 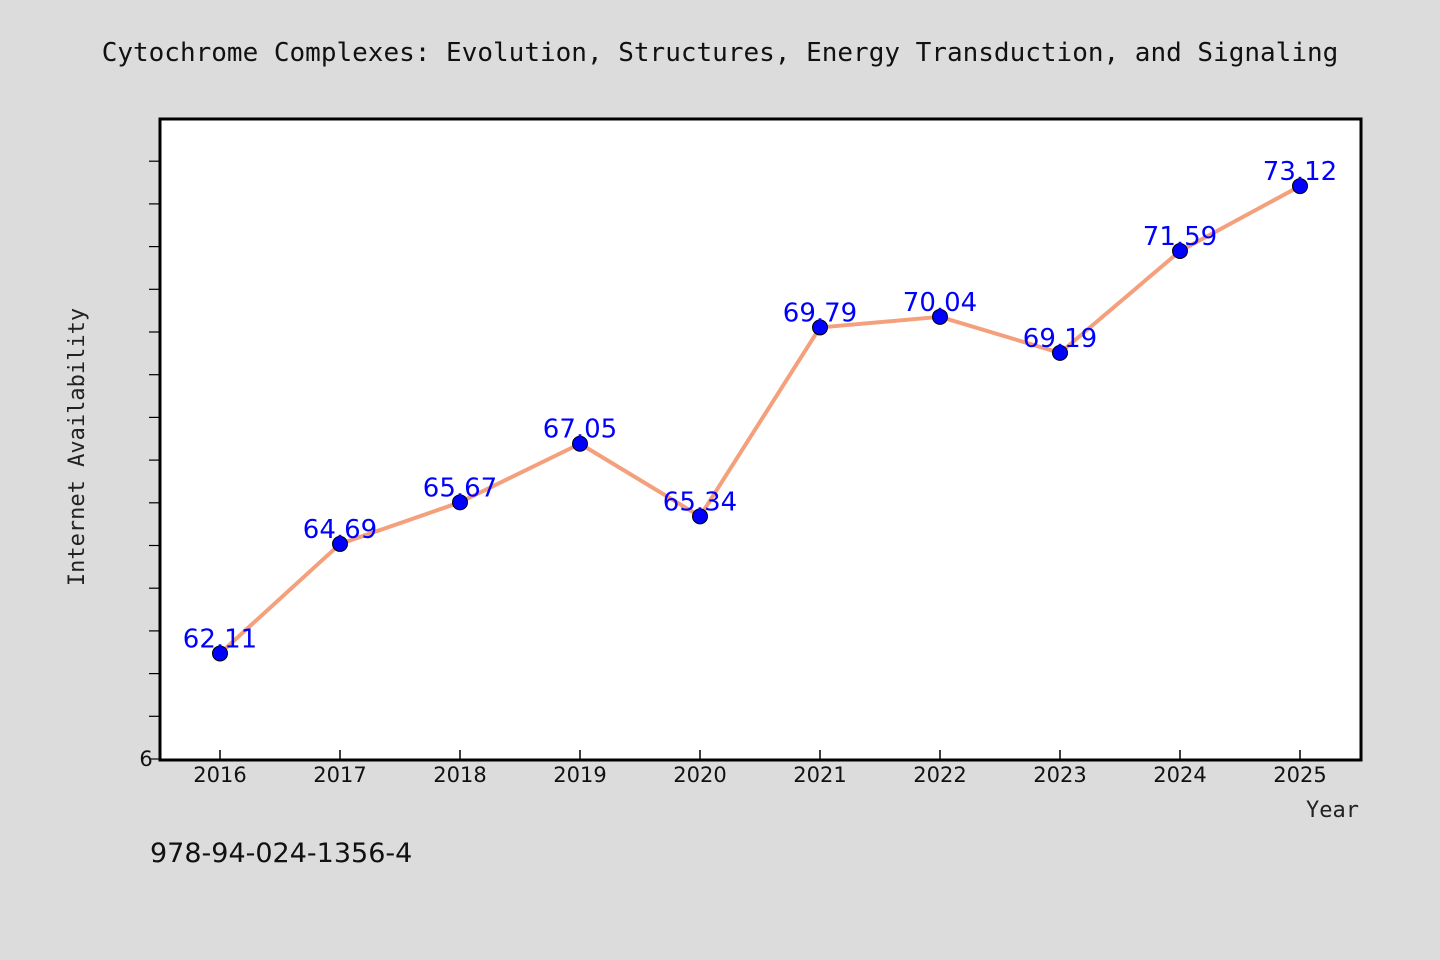 What do you see at coordinates (580, 430) in the screenshot?
I see `data-label: 67.05` at bounding box center [580, 430].